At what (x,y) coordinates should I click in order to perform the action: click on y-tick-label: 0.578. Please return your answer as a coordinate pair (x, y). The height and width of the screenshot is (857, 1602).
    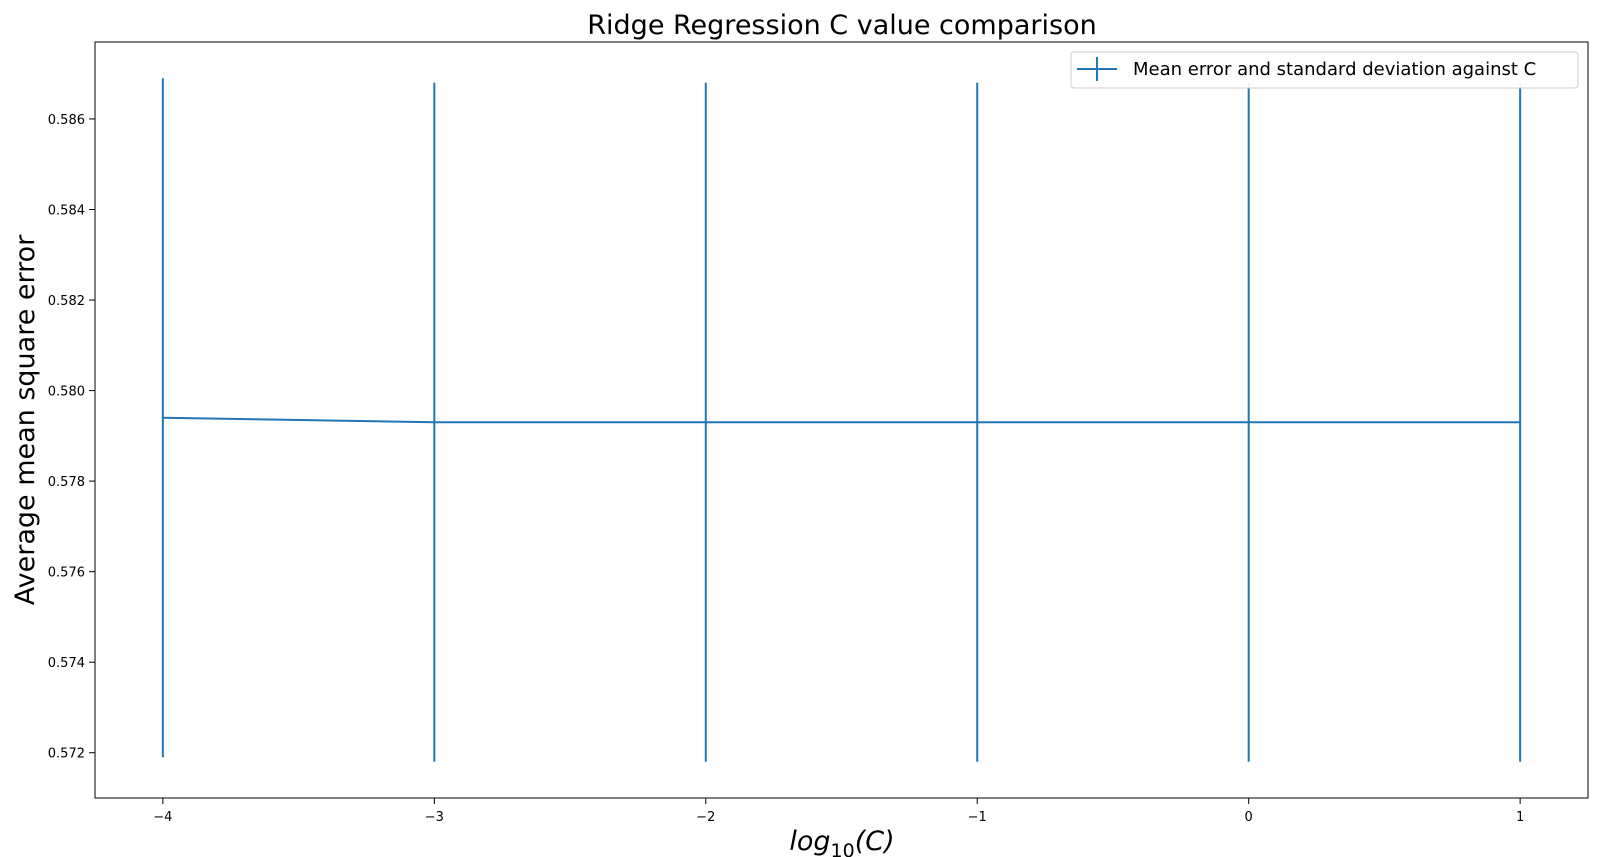
    Looking at the image, I should click on (66, 482).